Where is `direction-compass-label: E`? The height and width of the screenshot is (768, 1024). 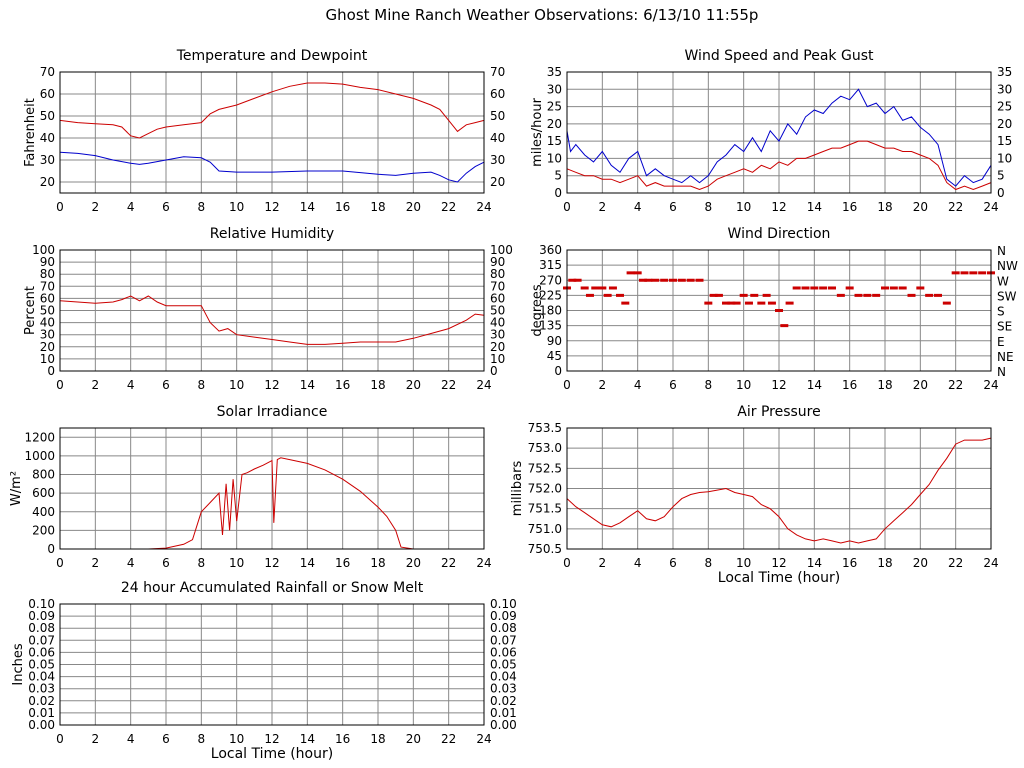 direction-compass-label: E is located at coordinates (1001, 342).